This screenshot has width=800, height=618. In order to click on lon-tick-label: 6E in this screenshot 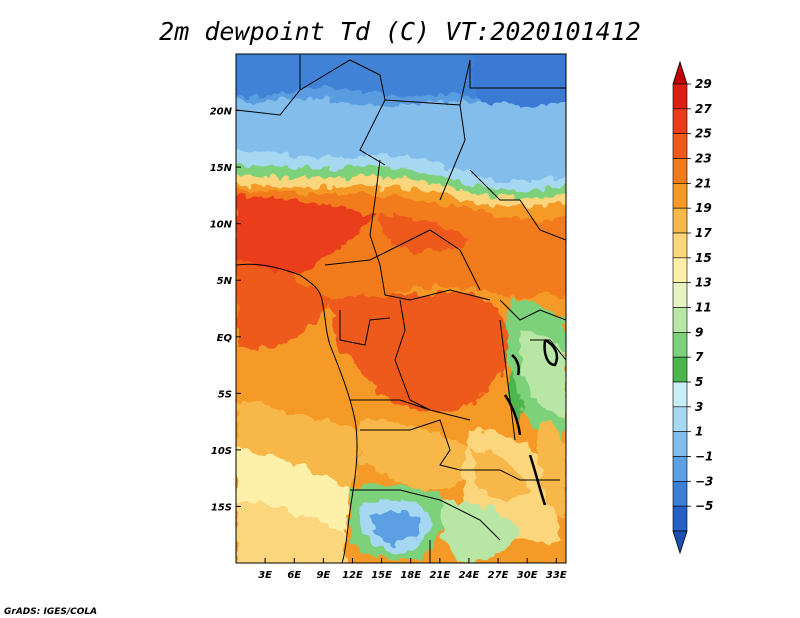, I will do `click(294, 575)`.